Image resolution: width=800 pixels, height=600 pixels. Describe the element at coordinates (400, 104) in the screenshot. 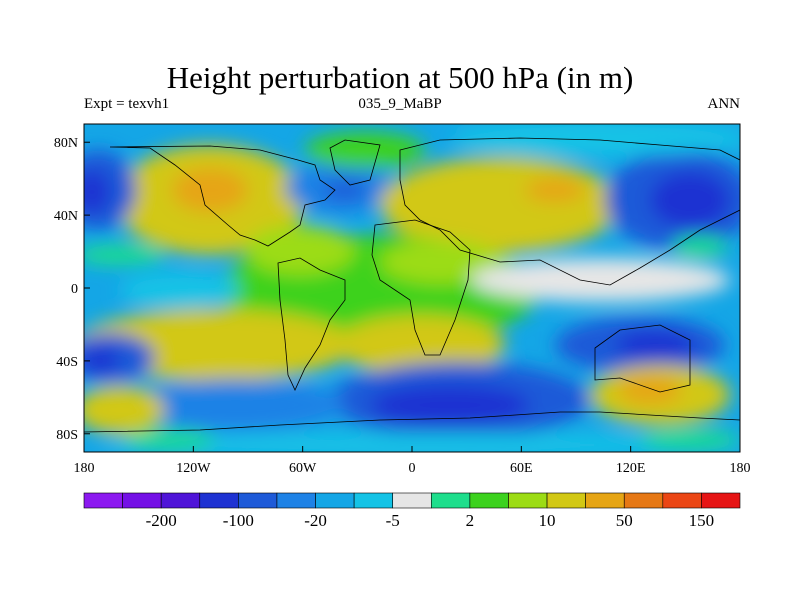

I see `period-label: 035_9_MaBP` at that location.